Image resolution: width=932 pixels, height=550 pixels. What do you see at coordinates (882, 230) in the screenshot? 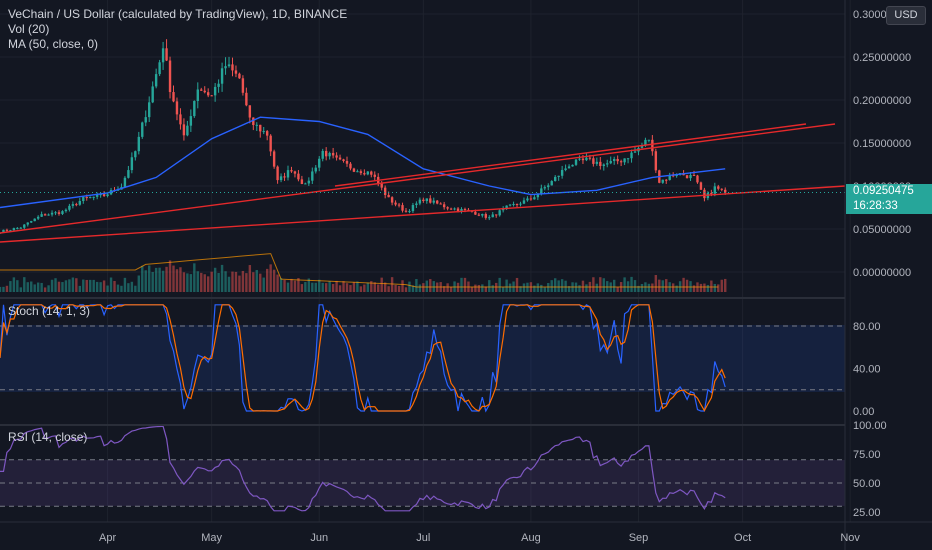
I see `price-axis-label: 0.05000000` at bounding box center [882, 230].